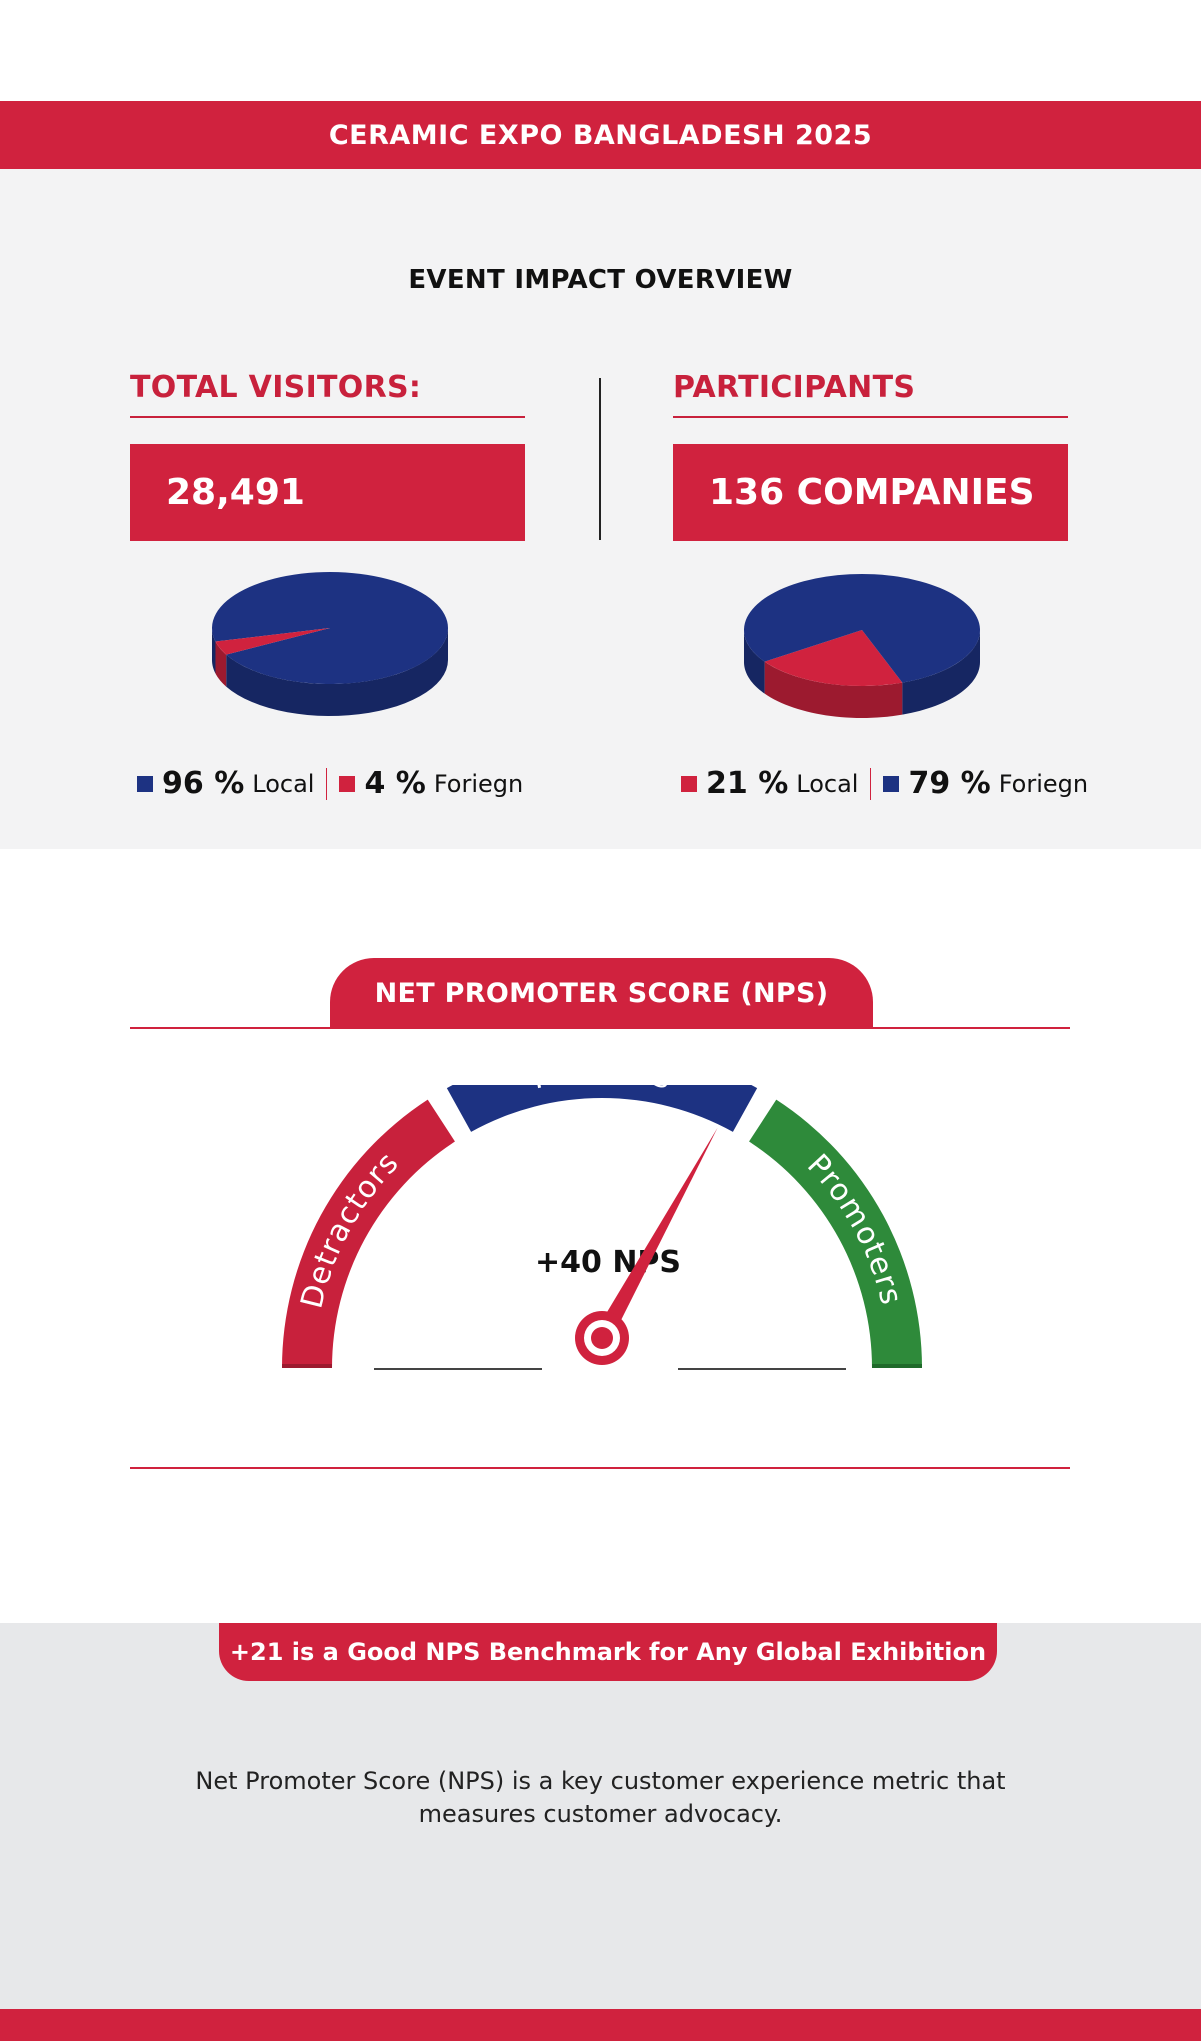 Image resolution: width=1201 pixels, height=2041 pixels. I want to click on participants-value: 136 COMPANIES, so click(872, 492).